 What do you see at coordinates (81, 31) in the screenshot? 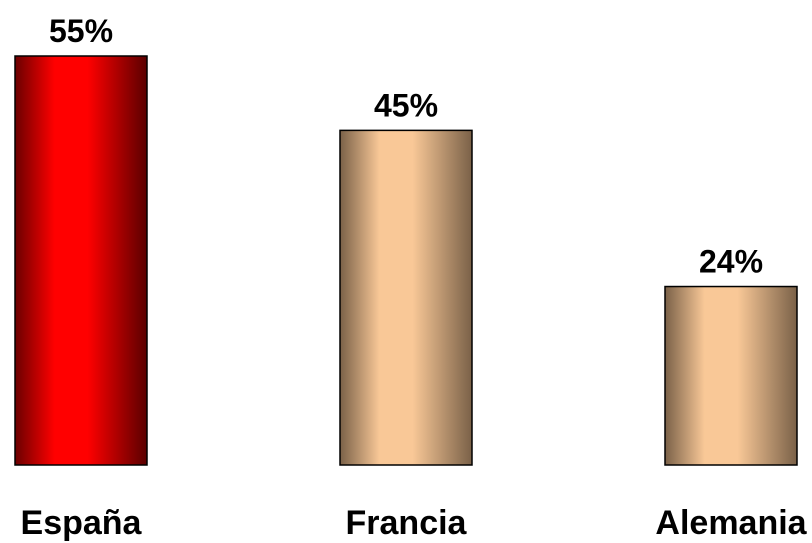
I see `value-label-espana: 55%` at bounding box center [81, 31].